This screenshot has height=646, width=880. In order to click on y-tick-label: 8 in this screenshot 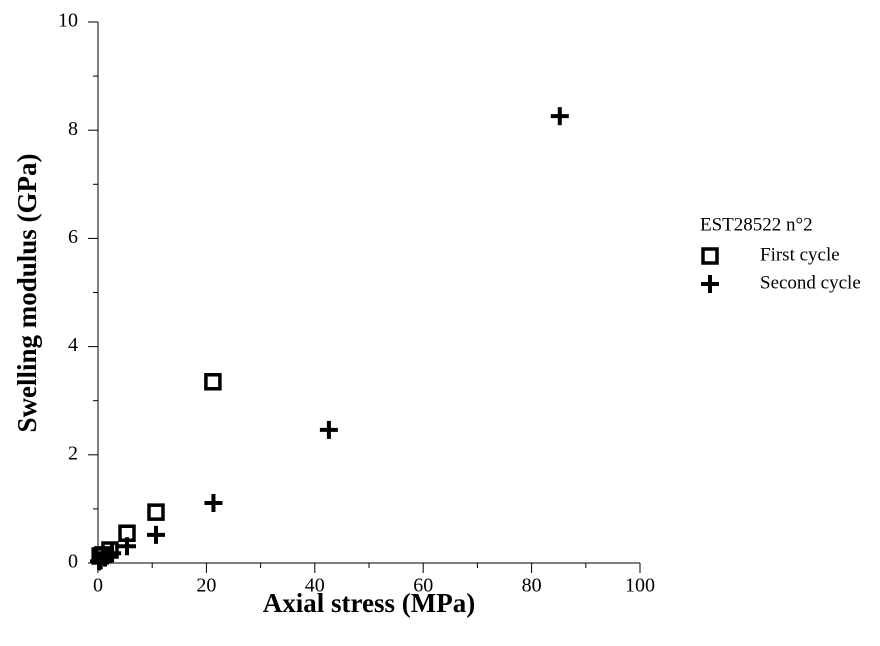, I will do `click(73, 129)`.